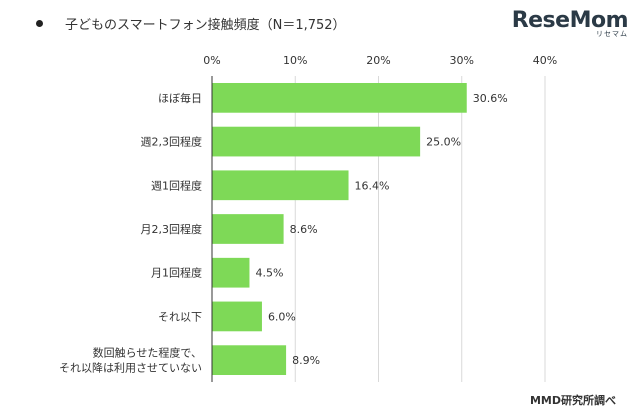 The image size is (640, 414). What do you see at coordinates (462, 60) in the screenshot?
I see `x-tick-label: 30%` at bounding box center [462, 60].